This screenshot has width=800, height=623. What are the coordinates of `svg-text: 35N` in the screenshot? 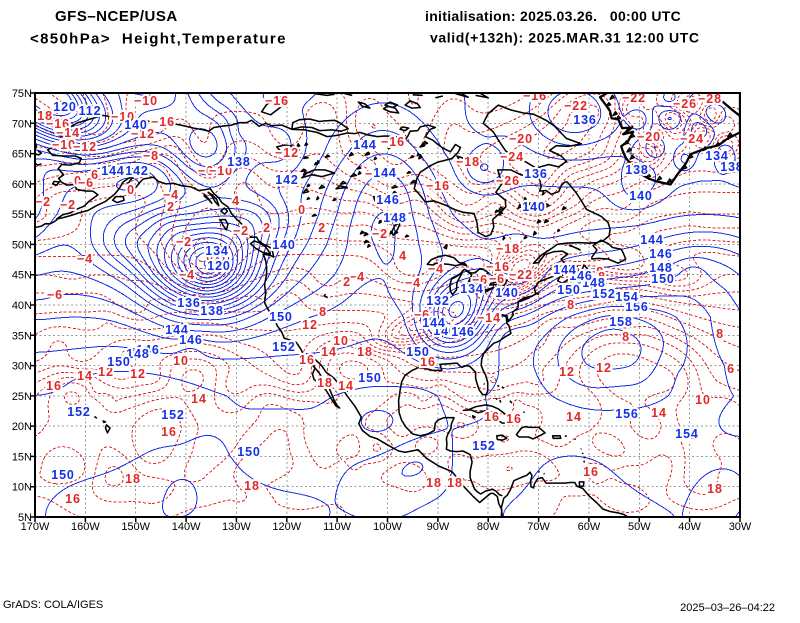 It's located at (22, 336).